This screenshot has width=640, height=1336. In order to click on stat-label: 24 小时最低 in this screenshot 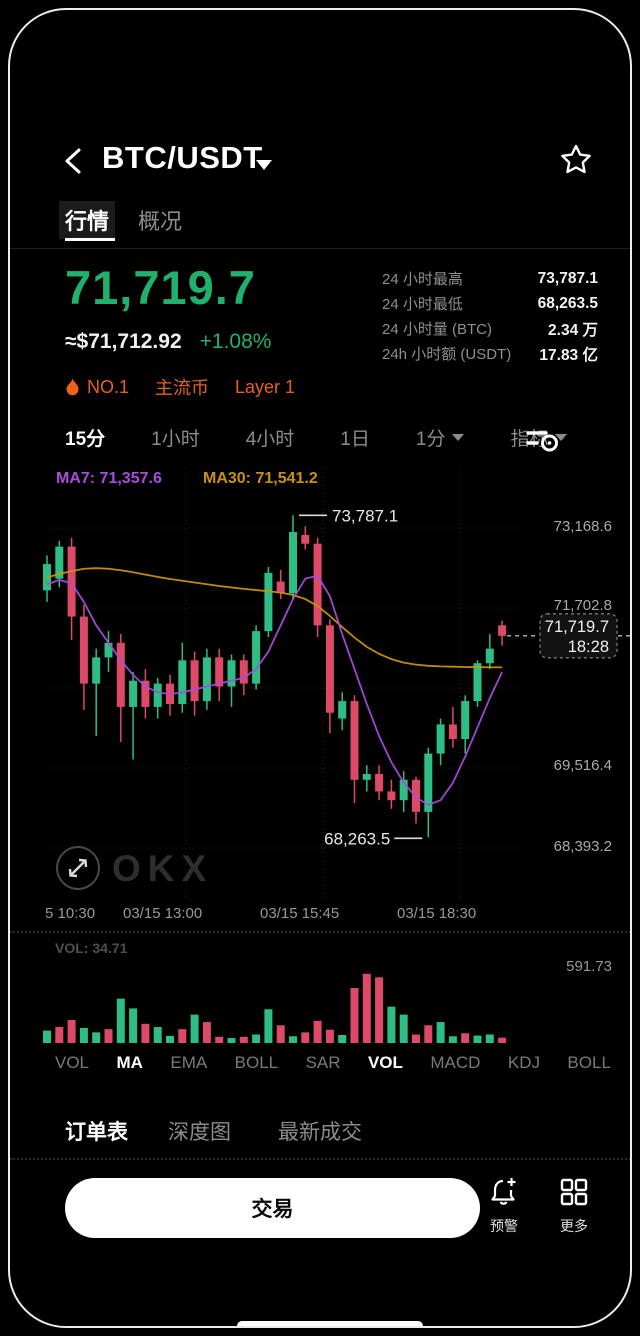, I will do `click(422, 304)`.